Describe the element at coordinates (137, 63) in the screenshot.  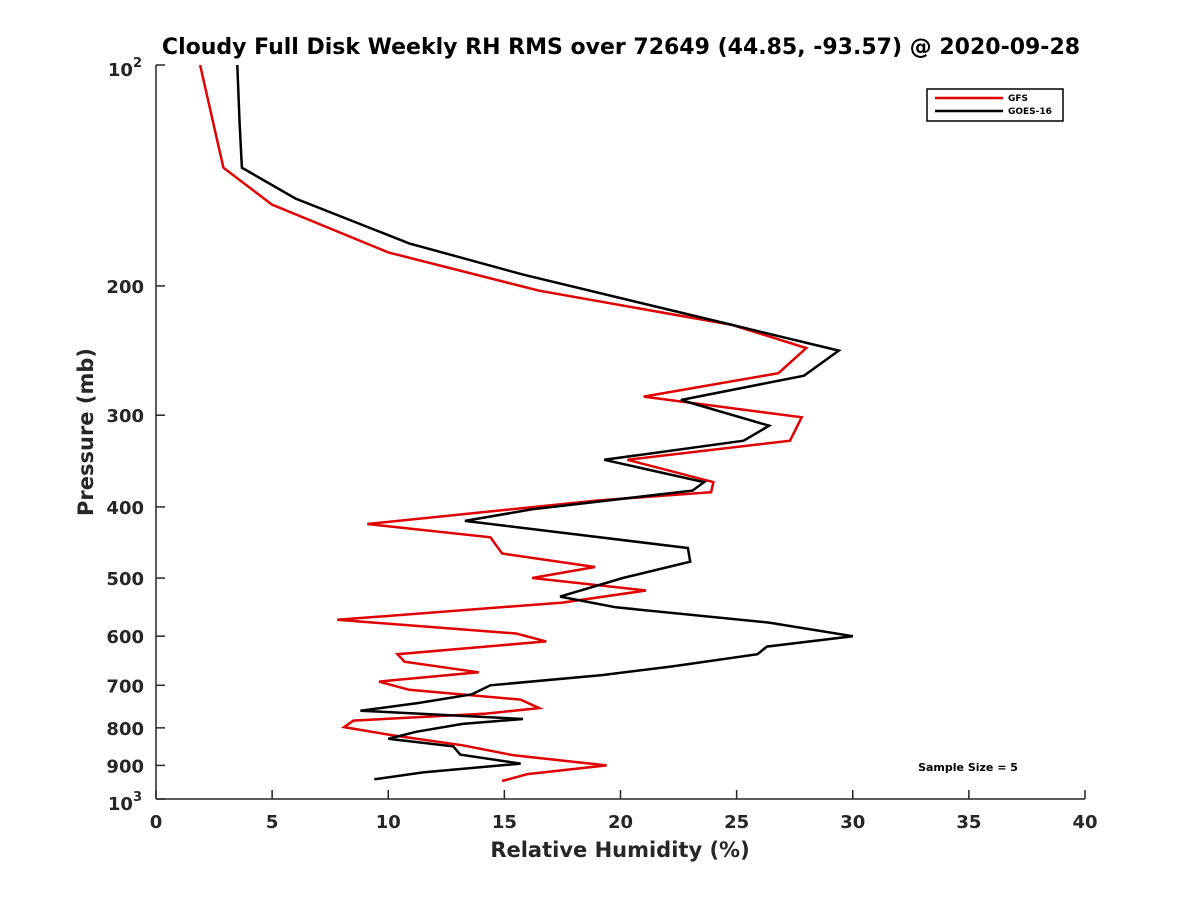
I see `y-tick-exponent: 2` at that location.